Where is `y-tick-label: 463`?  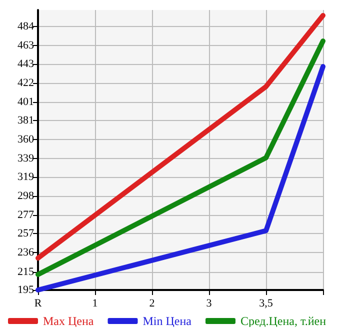
y-tick-label: 463 is located at coordinates (26, 46).